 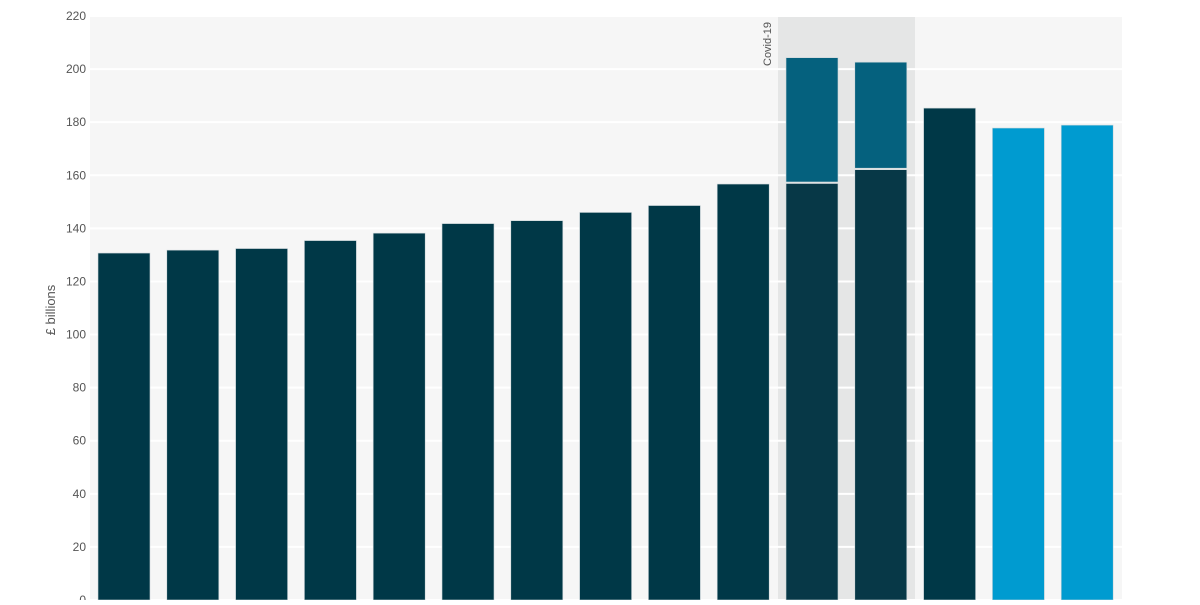 I want to click on y-tick-label: 220, so click(x=76, y=16).